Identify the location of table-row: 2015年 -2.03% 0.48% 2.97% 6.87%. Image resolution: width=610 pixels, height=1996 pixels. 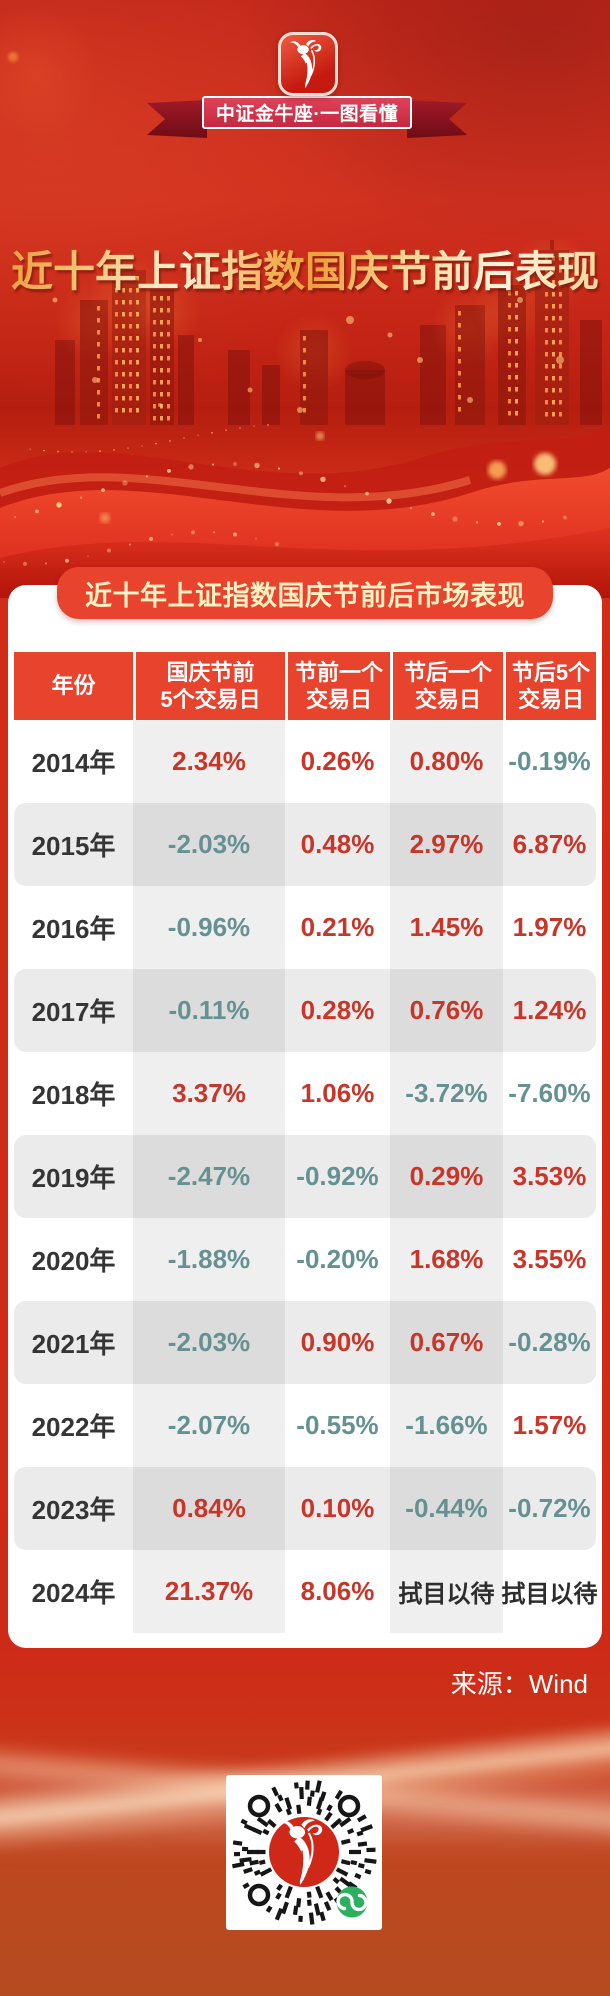
(305, 844).